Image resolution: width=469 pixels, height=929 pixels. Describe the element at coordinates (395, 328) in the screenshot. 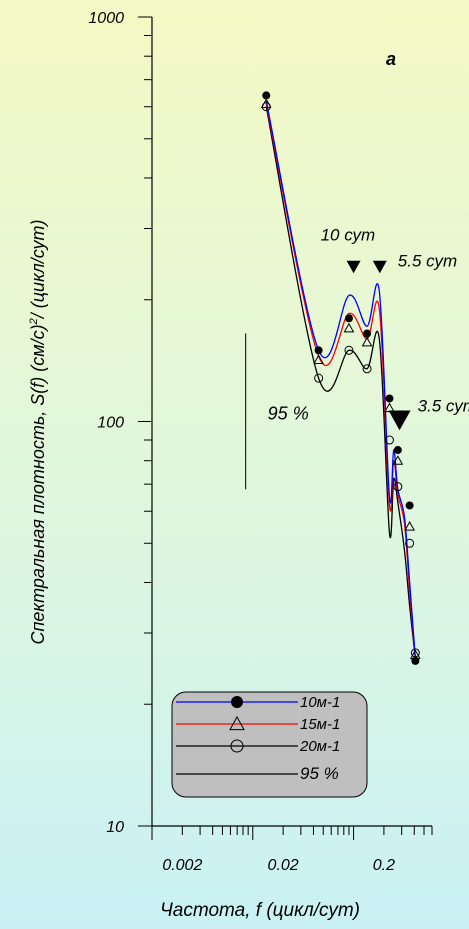

I see `period-annotations: 10 сут 5.5 сут 3.5 сут` at that location.